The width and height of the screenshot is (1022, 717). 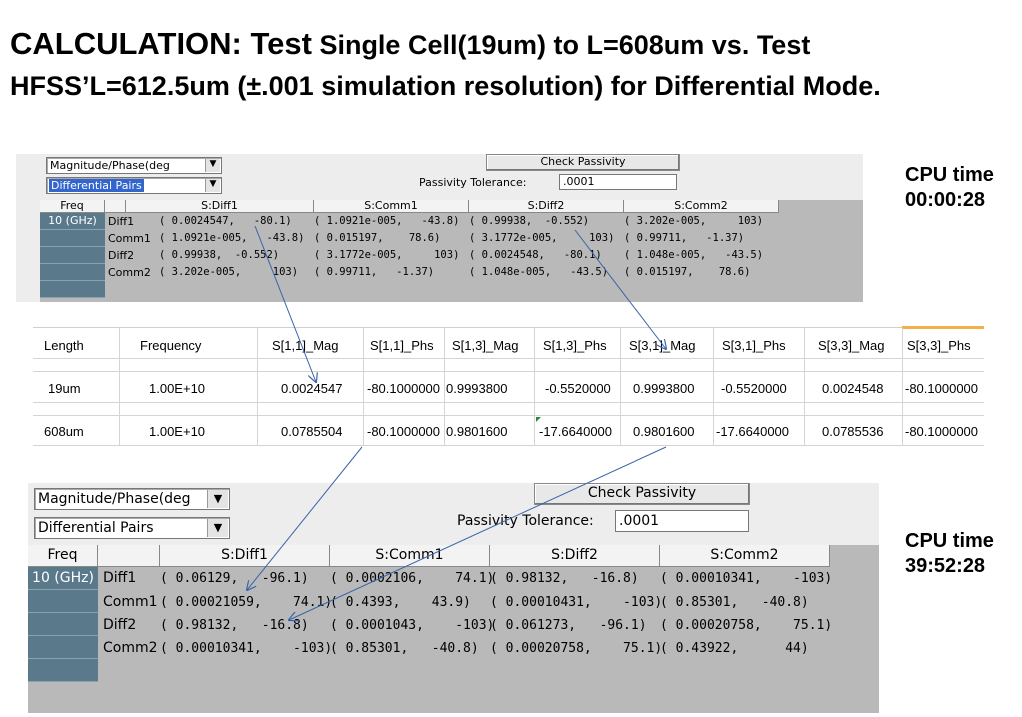 What do you see at coordinates (305, 345) in the screenshot?
I see `sheet-header-s11-mag: S[1,1]_Mag` at bounding box center [305, 345].